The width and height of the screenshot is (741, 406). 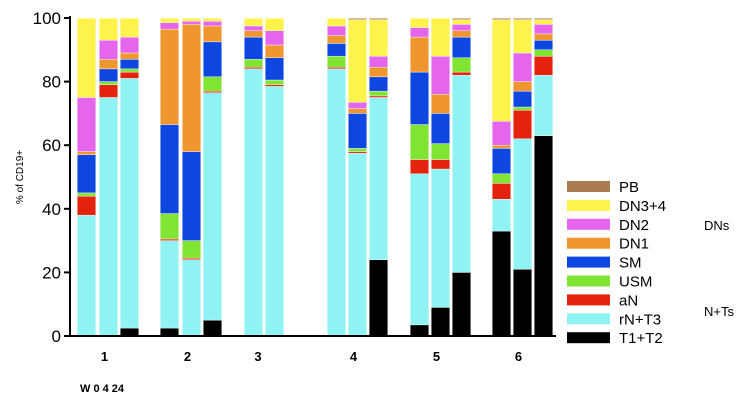 I want to click on legend-swatch-usm, so click(x=588, y=281).